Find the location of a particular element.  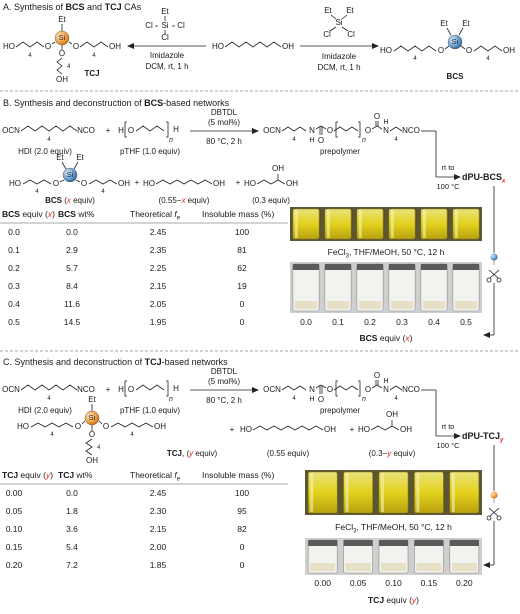

photo-tick-label-part: 0.15 is located at coordinates (429, 583).